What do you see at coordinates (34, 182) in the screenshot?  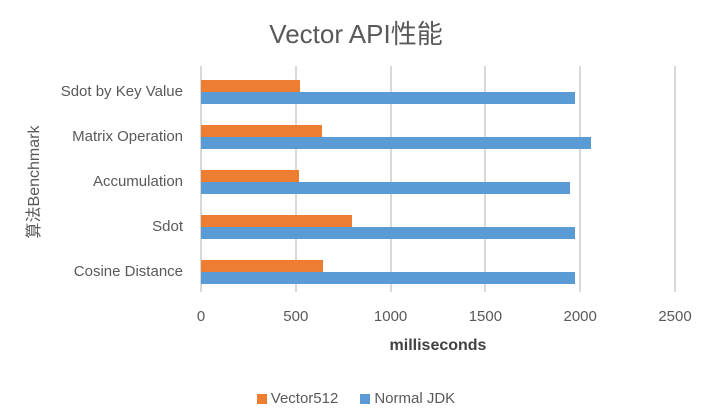 I see `y-axis-label: 算法Benchmark` at bounding box center [34, 182].